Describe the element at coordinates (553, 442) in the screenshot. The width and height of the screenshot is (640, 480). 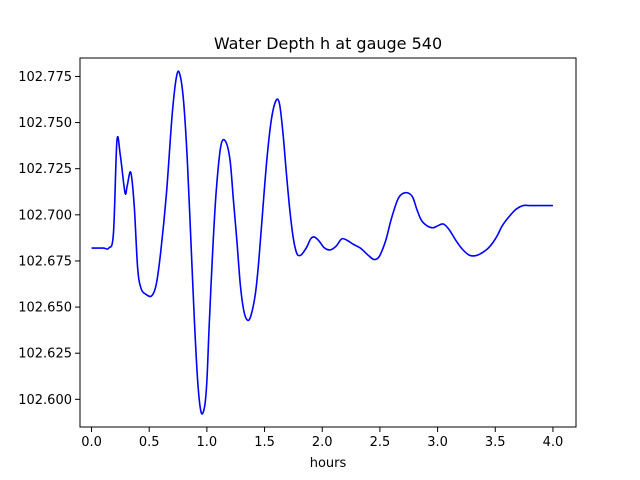
I see `x-tick-label: 4.0` at that location.